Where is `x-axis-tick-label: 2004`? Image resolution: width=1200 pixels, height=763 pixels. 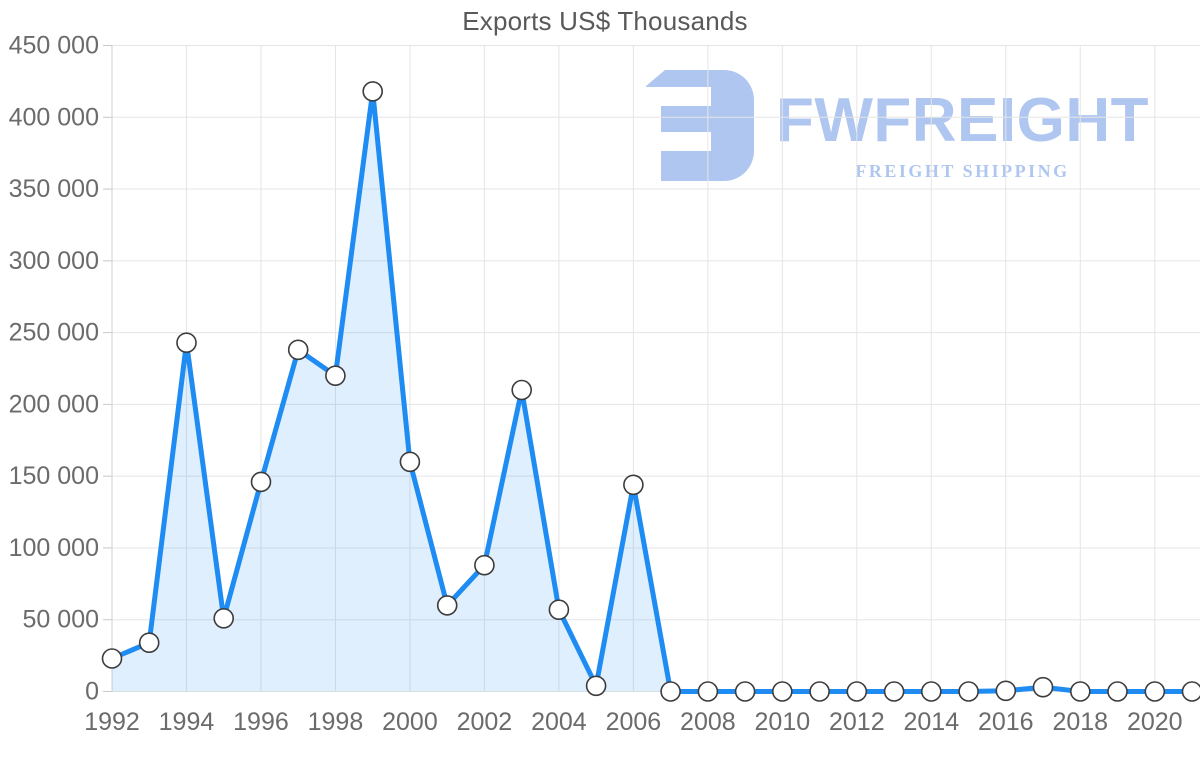
x-axis-tick-label: 2004 is located at coordinates (559, 722).